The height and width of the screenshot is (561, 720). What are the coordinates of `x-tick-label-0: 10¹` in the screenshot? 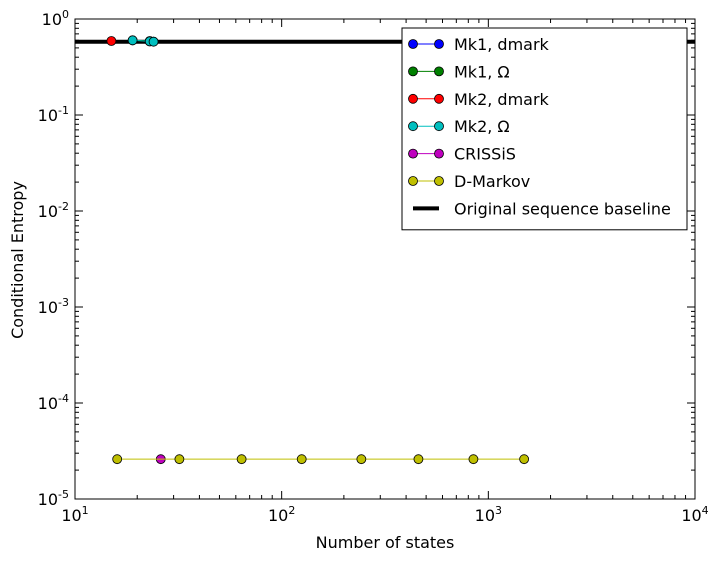 It's located at (74, 514).